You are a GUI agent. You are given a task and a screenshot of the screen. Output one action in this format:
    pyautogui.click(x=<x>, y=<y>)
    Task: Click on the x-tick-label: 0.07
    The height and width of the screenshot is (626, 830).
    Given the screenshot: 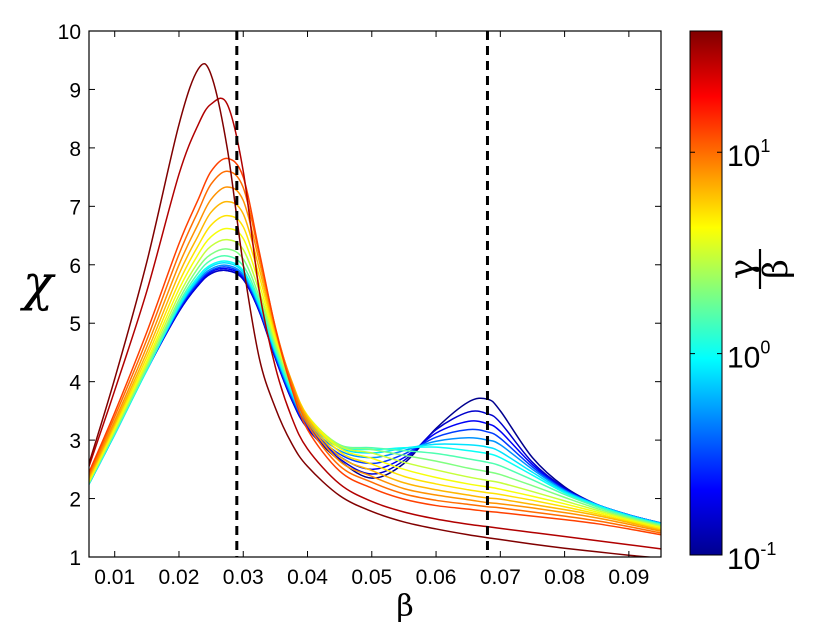 What is the action you would take?
    pyautogui.click(x=500, y=577)
    